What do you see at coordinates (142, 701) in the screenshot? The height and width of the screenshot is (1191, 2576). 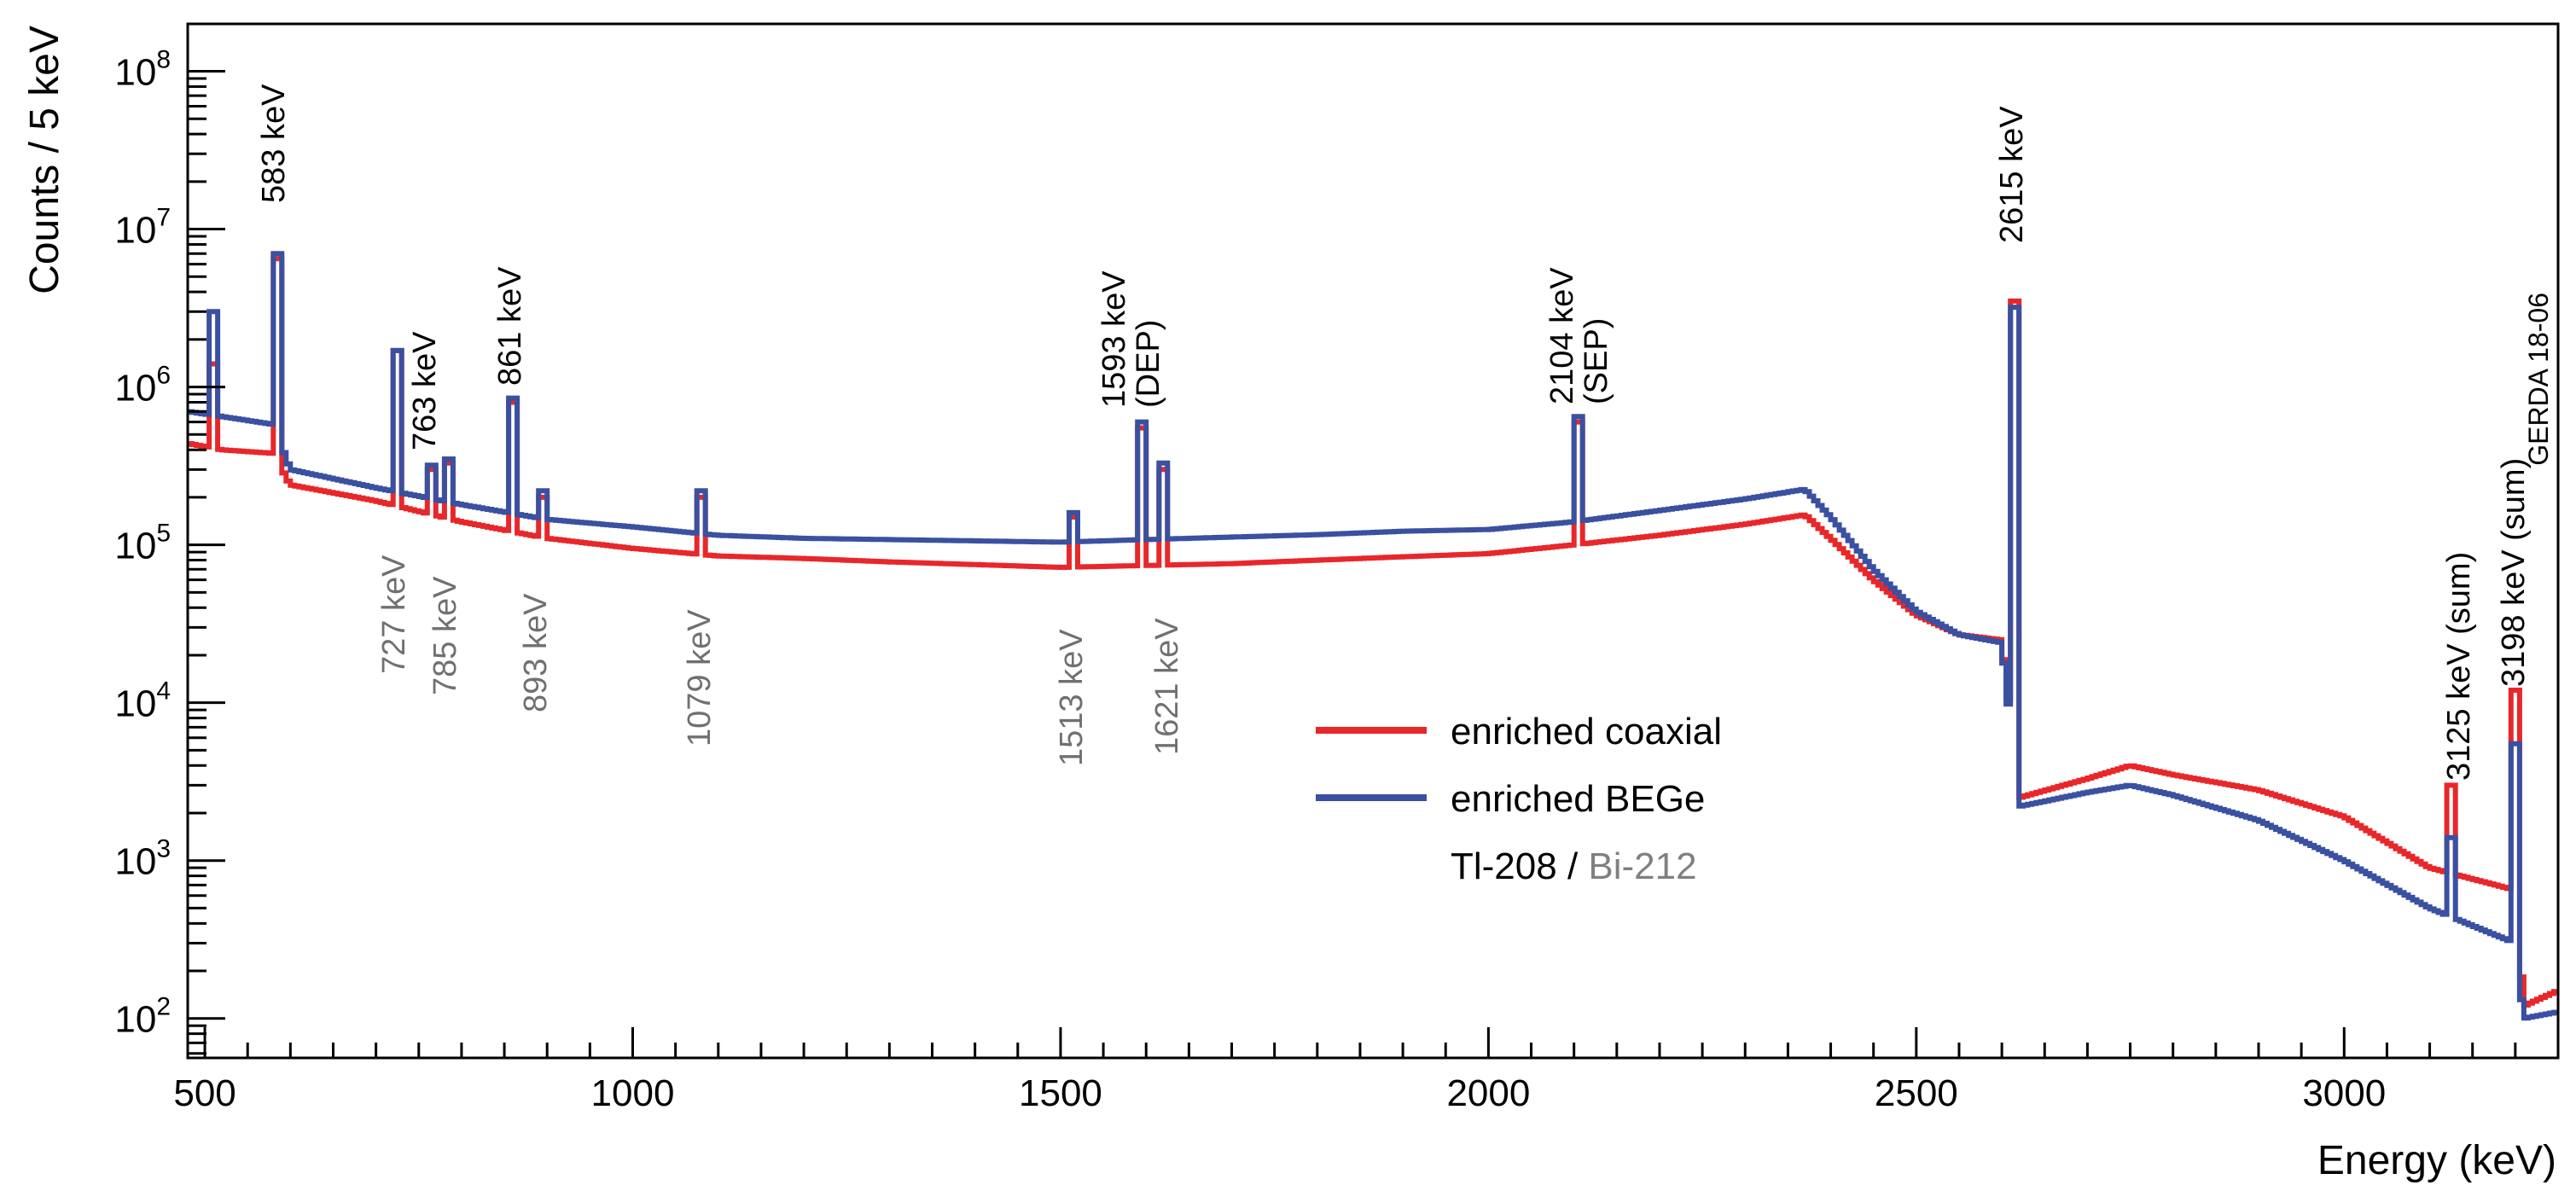 I see `y-tick-label: 10⁴` at bounding box center [142, 701].